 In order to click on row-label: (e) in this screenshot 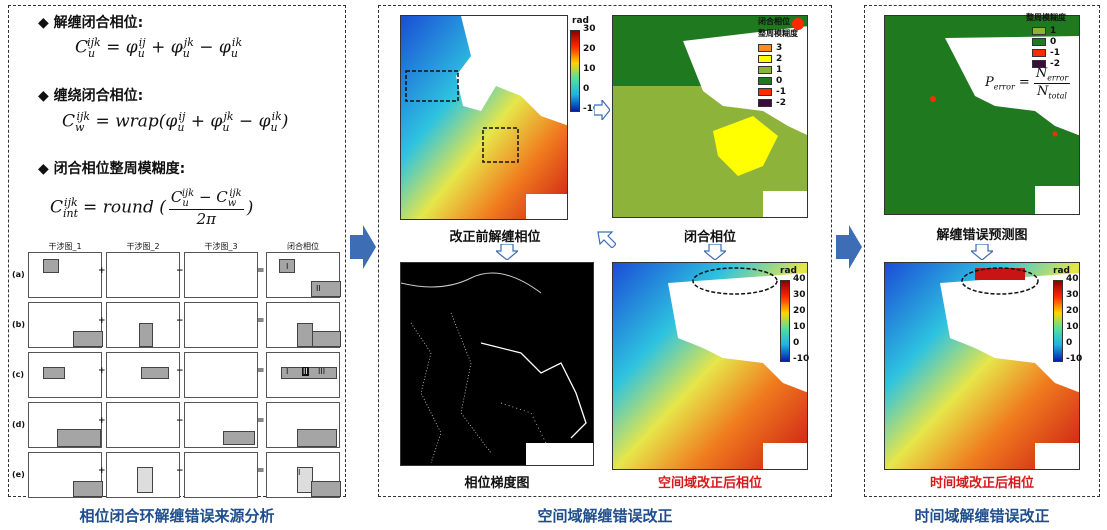, I will do `click(18, 474)`.